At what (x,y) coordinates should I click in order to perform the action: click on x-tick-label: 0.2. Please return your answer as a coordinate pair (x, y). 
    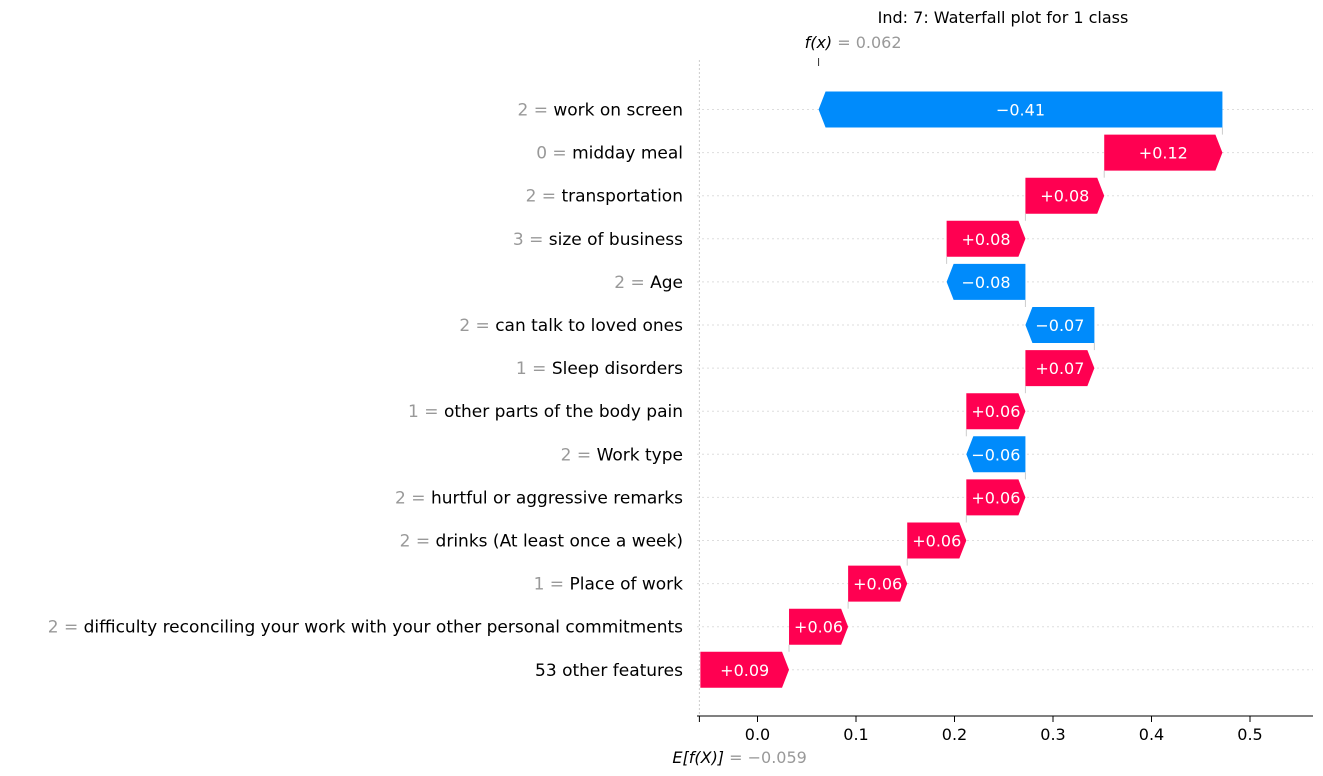
    Looking at the image, I should click on (954, 734).